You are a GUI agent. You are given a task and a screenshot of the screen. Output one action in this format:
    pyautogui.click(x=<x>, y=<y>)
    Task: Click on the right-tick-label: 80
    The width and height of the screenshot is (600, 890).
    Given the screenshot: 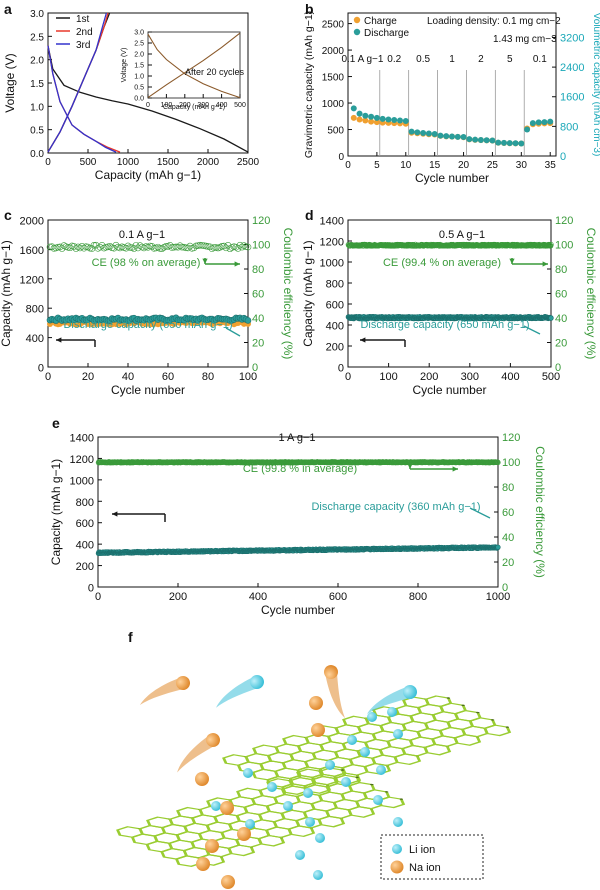 What is the action you would take?
    pyautogui.click(x=508, y=488)
    